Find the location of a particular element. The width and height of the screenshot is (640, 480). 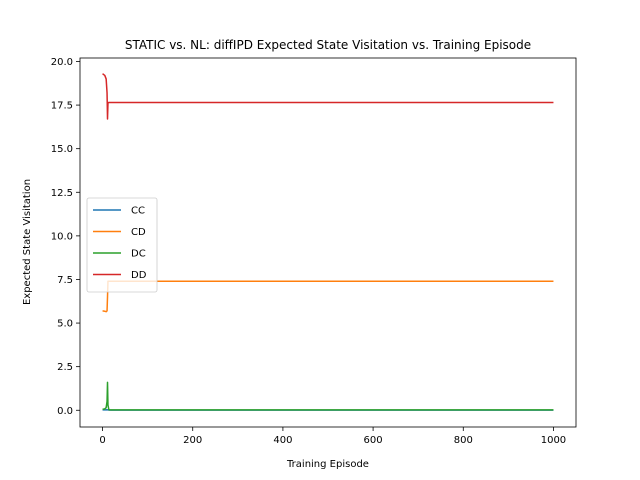

legend-box is located at coordinates (122, 245).